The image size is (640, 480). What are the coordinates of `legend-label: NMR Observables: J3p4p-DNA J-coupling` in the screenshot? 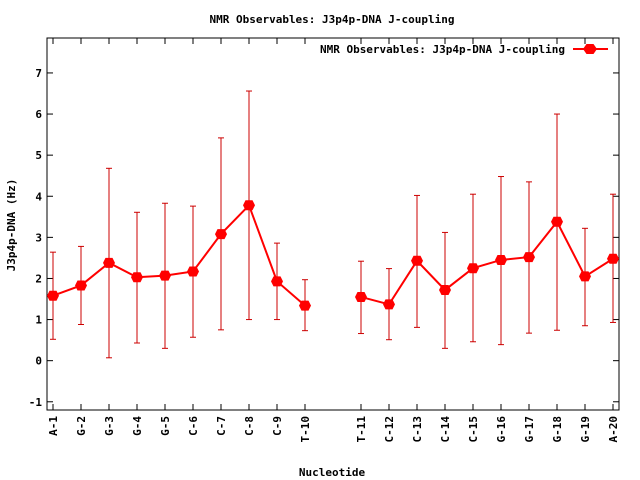 It's located at (442, 49).